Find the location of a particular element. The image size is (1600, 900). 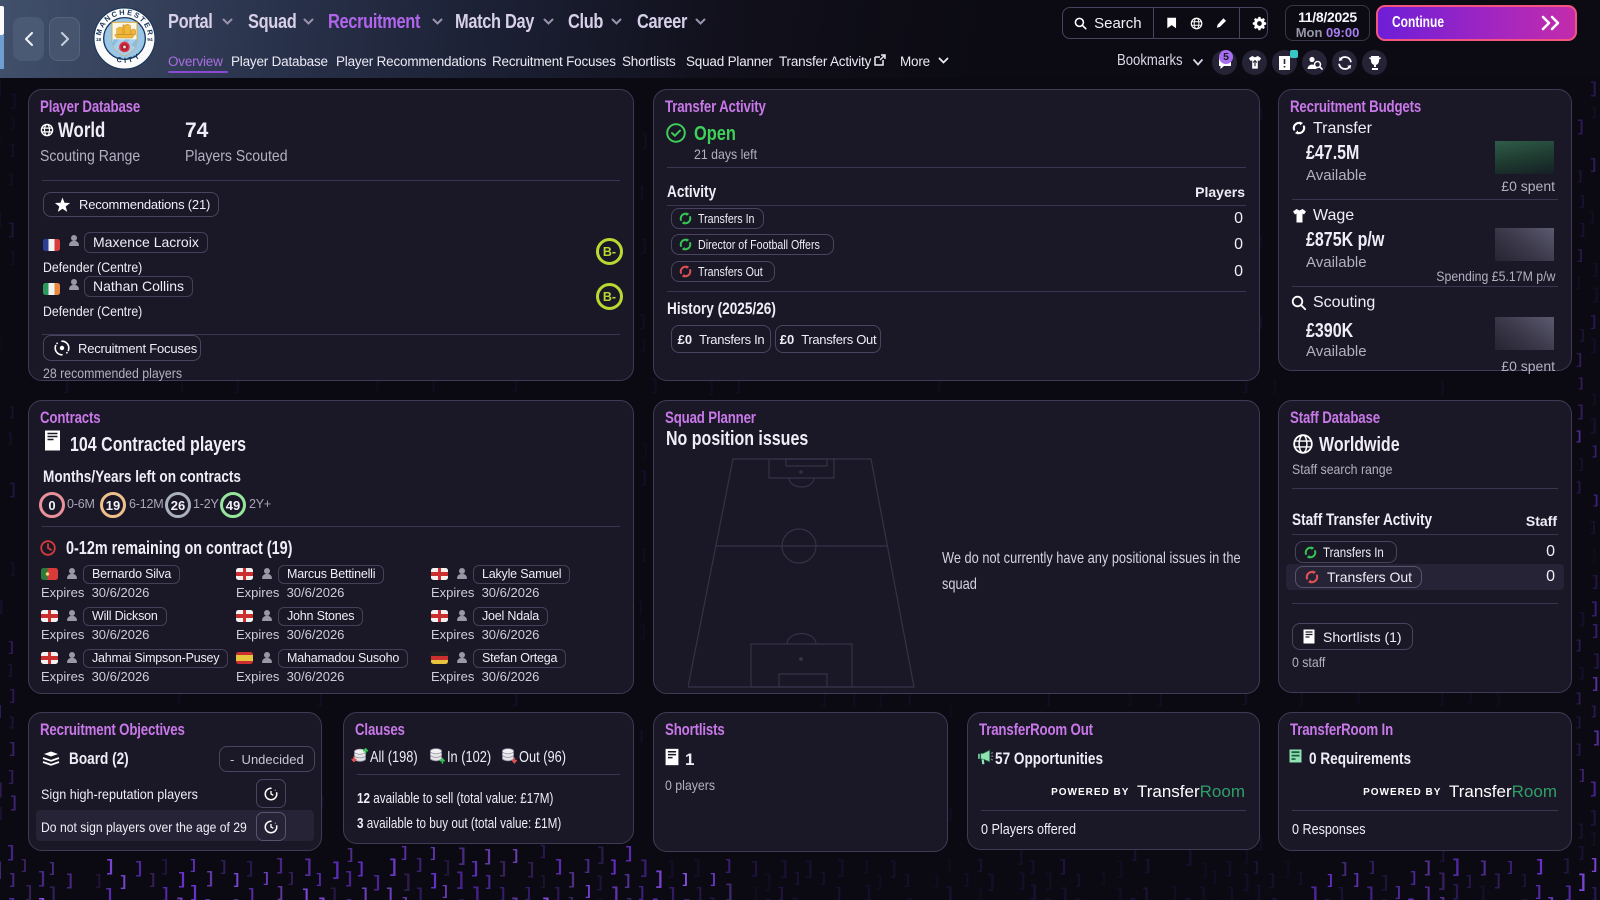

svg-text: 18 is located at coordinates (99, 40).